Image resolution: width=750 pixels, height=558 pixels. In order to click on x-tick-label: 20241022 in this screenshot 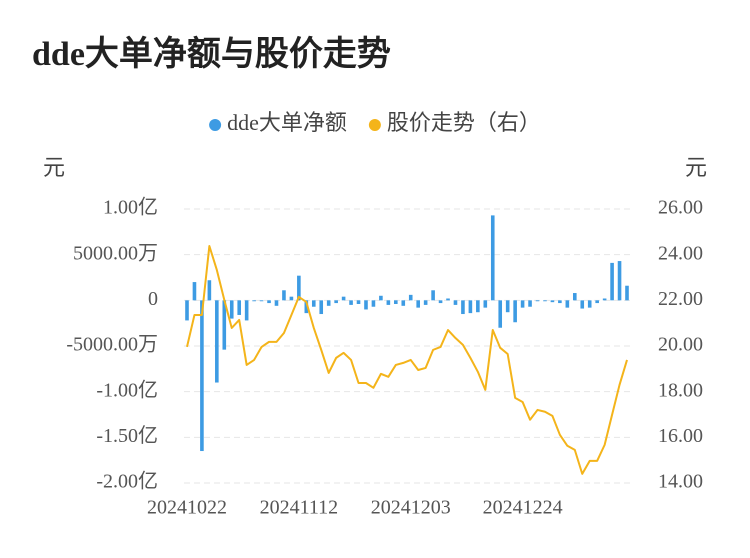, I will do `click(187, 508)`.